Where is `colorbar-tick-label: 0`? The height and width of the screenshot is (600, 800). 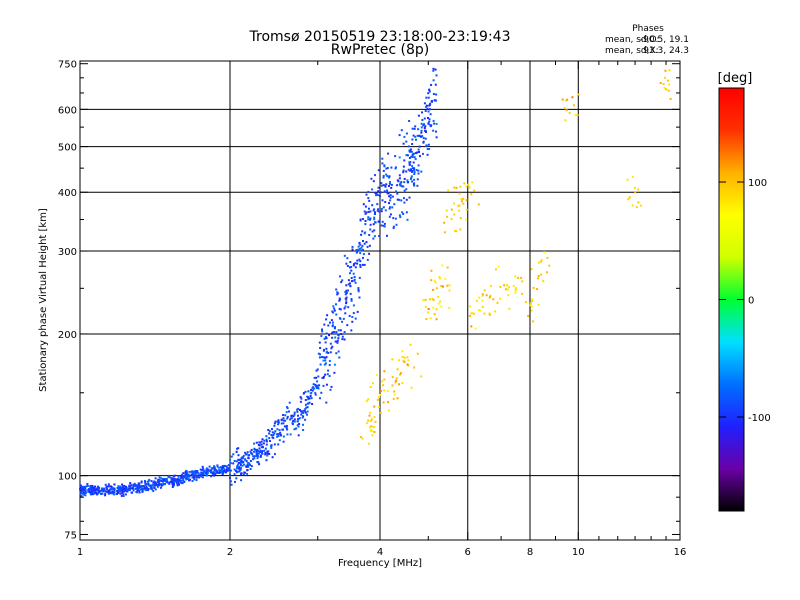 colorbar-tick-label: 0 is located at coordinates (751, 301).